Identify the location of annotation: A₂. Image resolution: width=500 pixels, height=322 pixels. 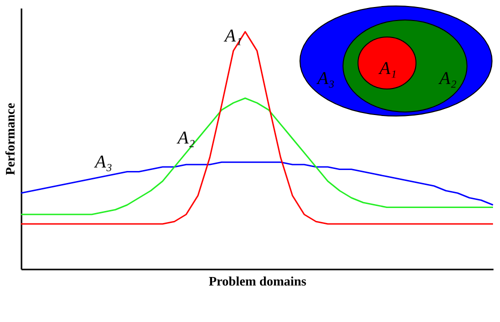
(447, 78).